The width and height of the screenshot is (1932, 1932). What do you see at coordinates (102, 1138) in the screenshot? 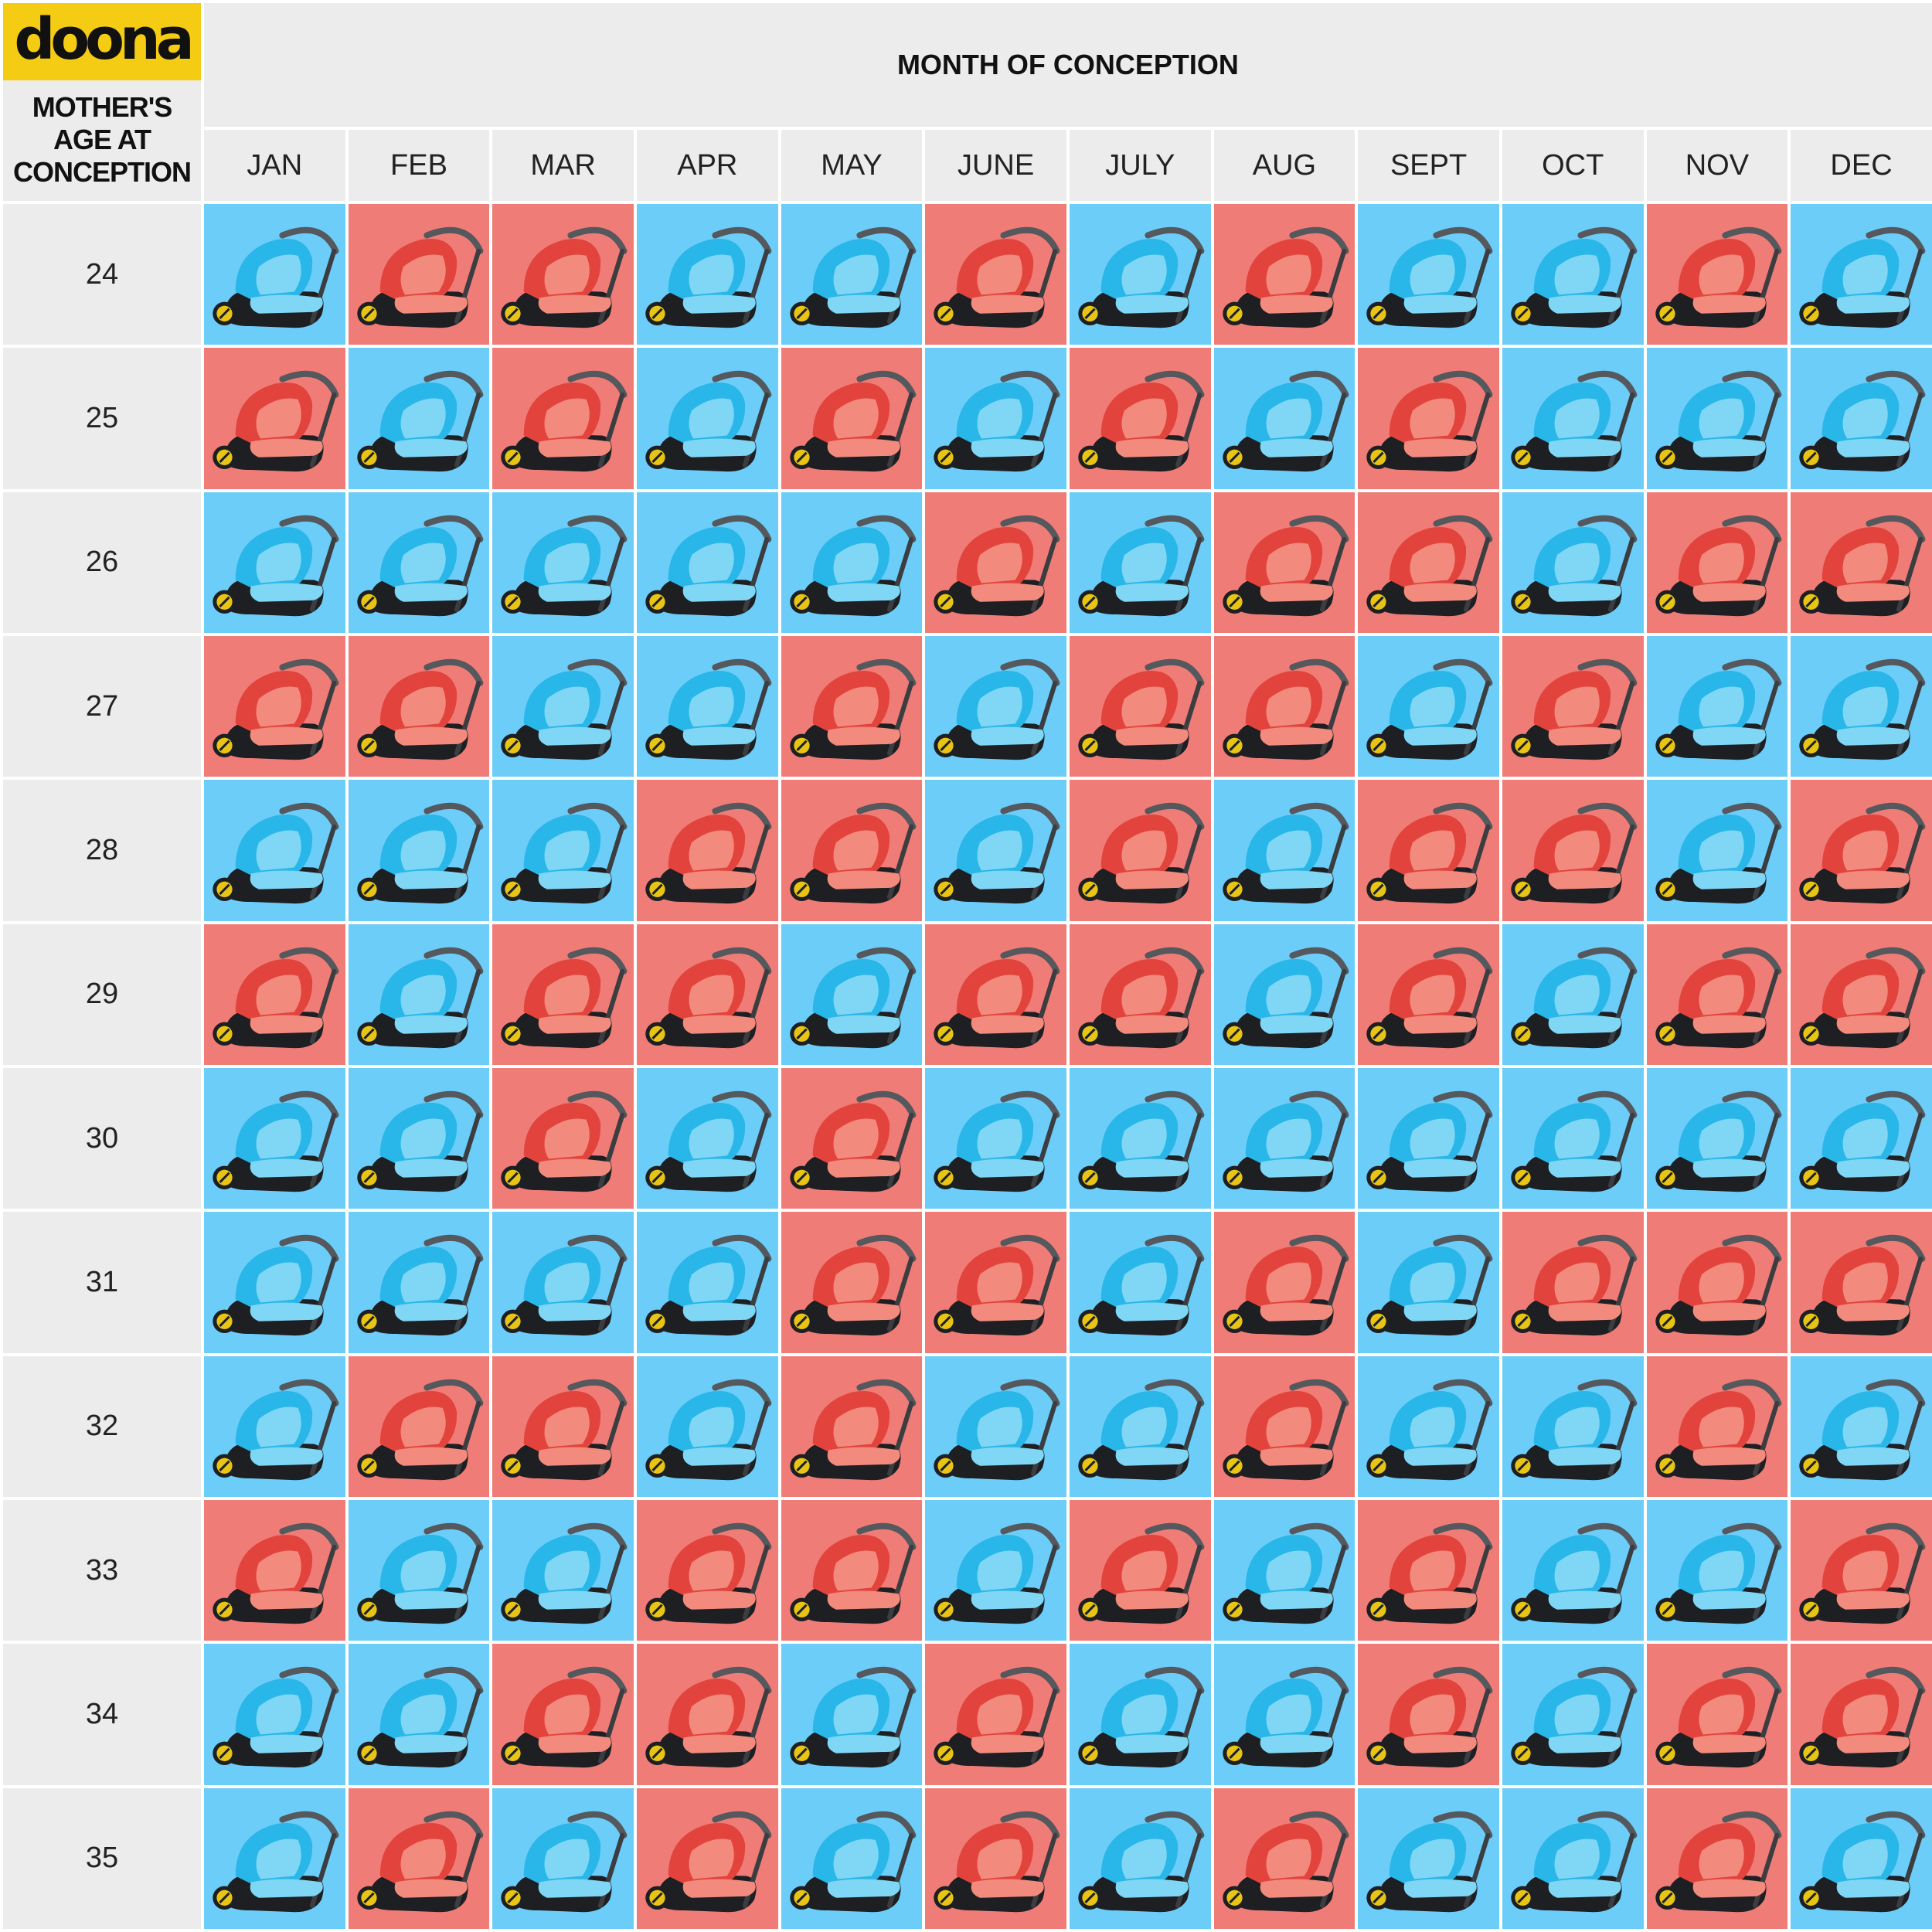
I see `age-header: 30` at bounding box center [102, 1138].